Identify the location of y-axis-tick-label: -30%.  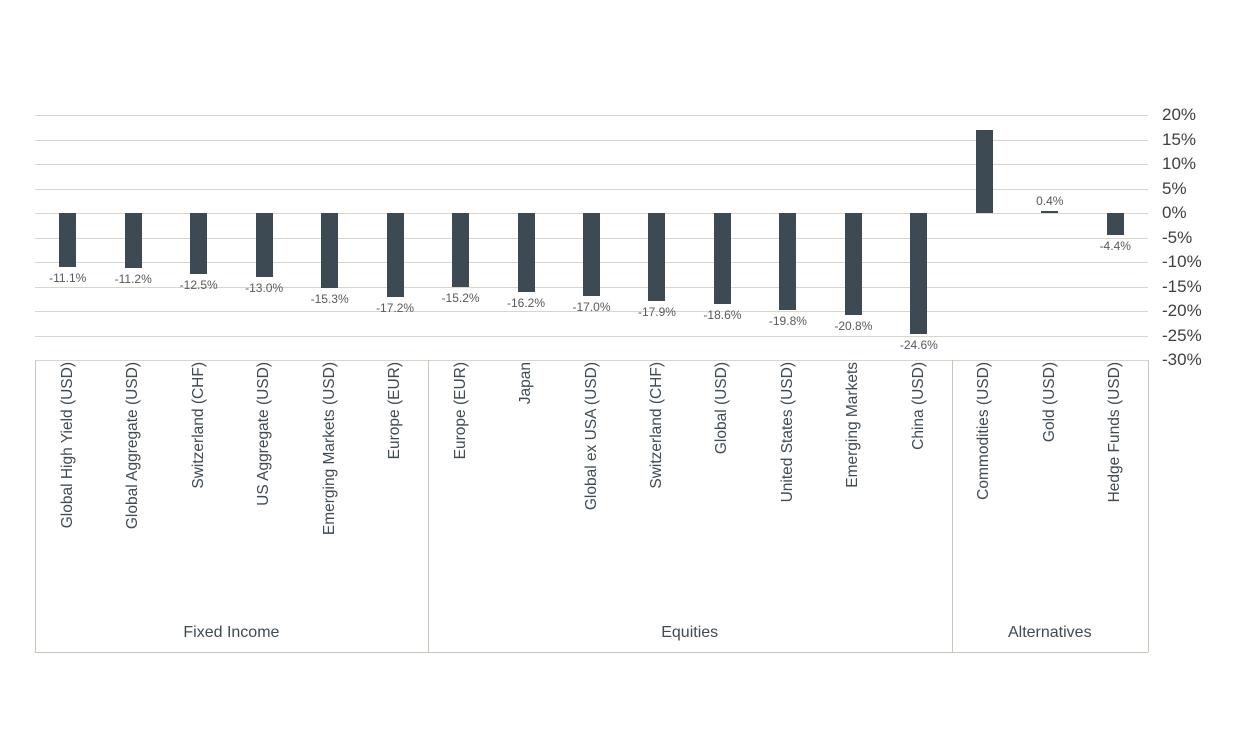
(1182, 359).